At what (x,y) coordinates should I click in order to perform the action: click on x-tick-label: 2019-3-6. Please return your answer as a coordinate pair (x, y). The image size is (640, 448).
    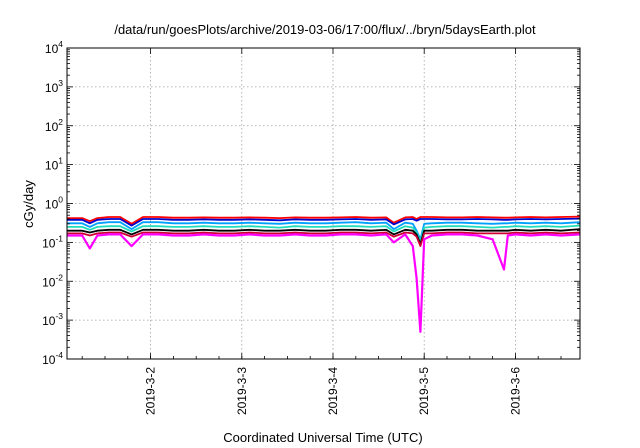
    Looking at the image, I should click on (515, 391).